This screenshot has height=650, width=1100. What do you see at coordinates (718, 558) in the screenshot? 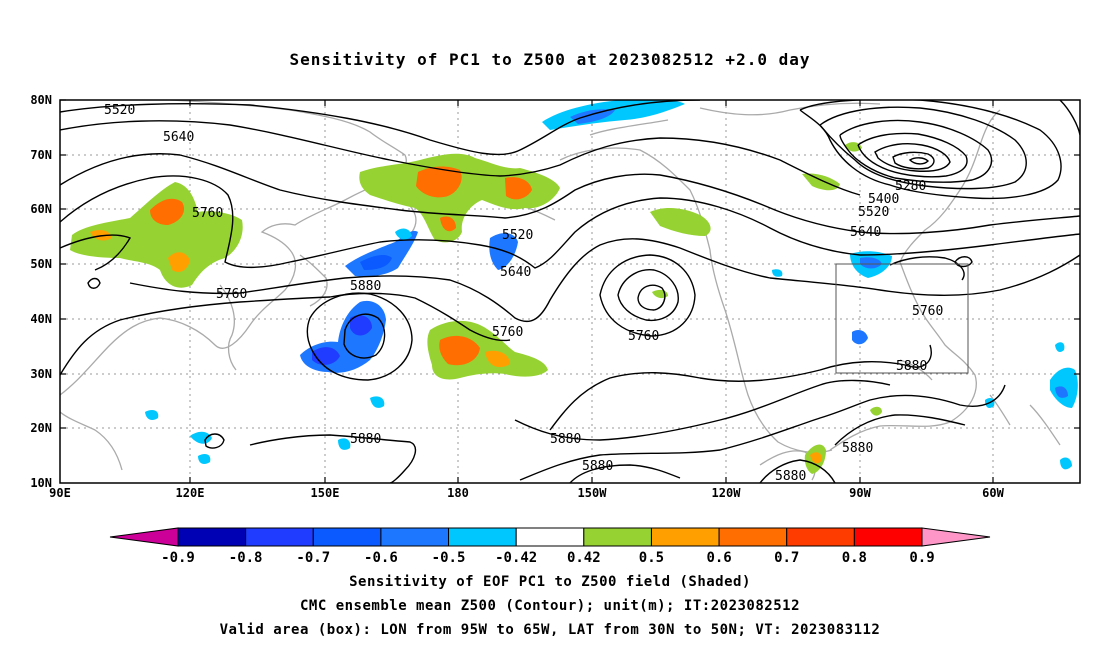
I see `colorbar-tick-label: 0.6` at bounding box center [718, 558].